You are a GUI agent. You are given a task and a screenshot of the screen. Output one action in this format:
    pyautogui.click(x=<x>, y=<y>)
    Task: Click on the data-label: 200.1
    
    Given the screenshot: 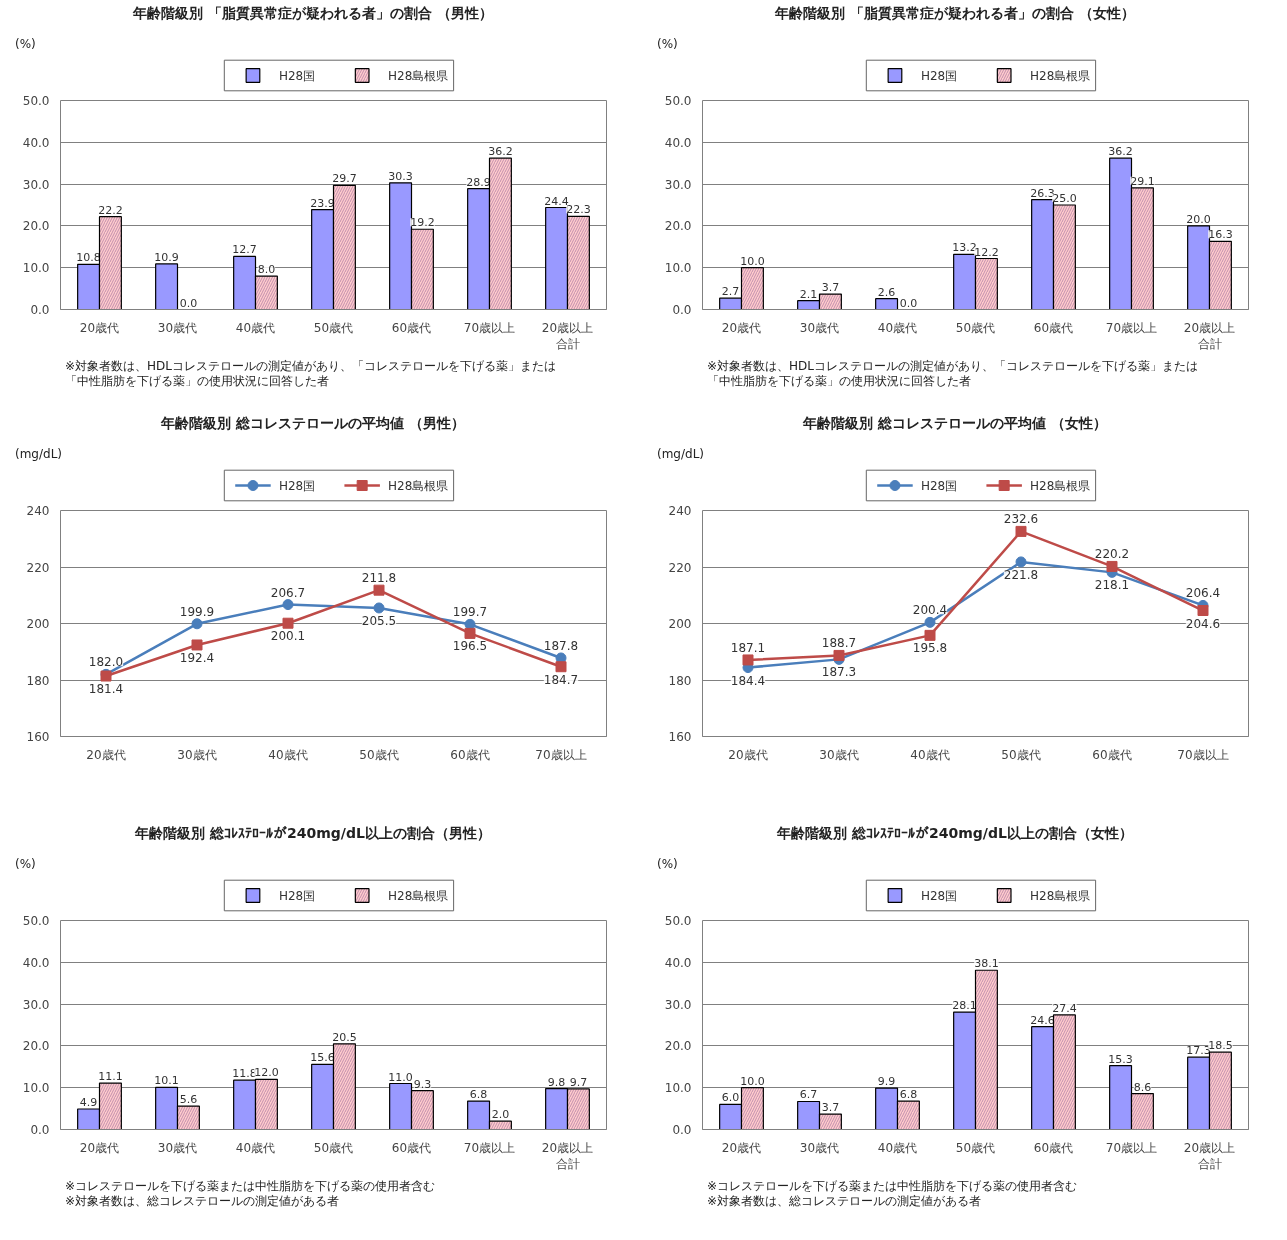 What is the action you would take?
    pyautogui.click(x=288, y=636)
    